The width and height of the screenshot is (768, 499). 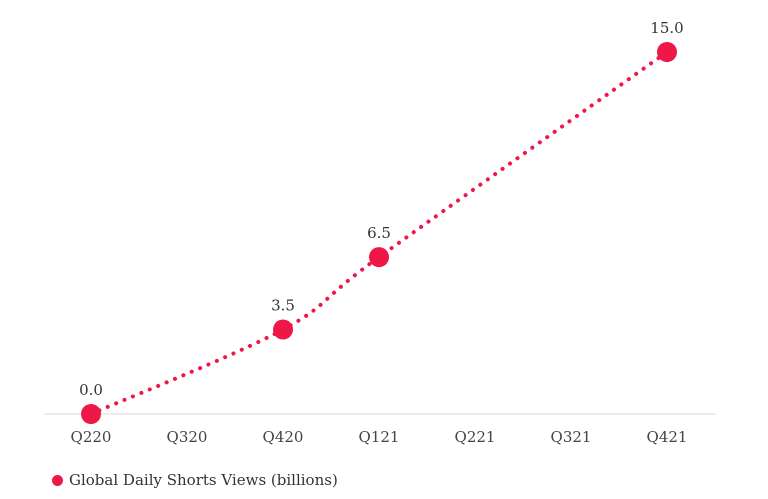 What do you see at coordinates (187, 437) in the screenshot?
I see `x-tick-label: Q320` at bounding box center [187, 437].